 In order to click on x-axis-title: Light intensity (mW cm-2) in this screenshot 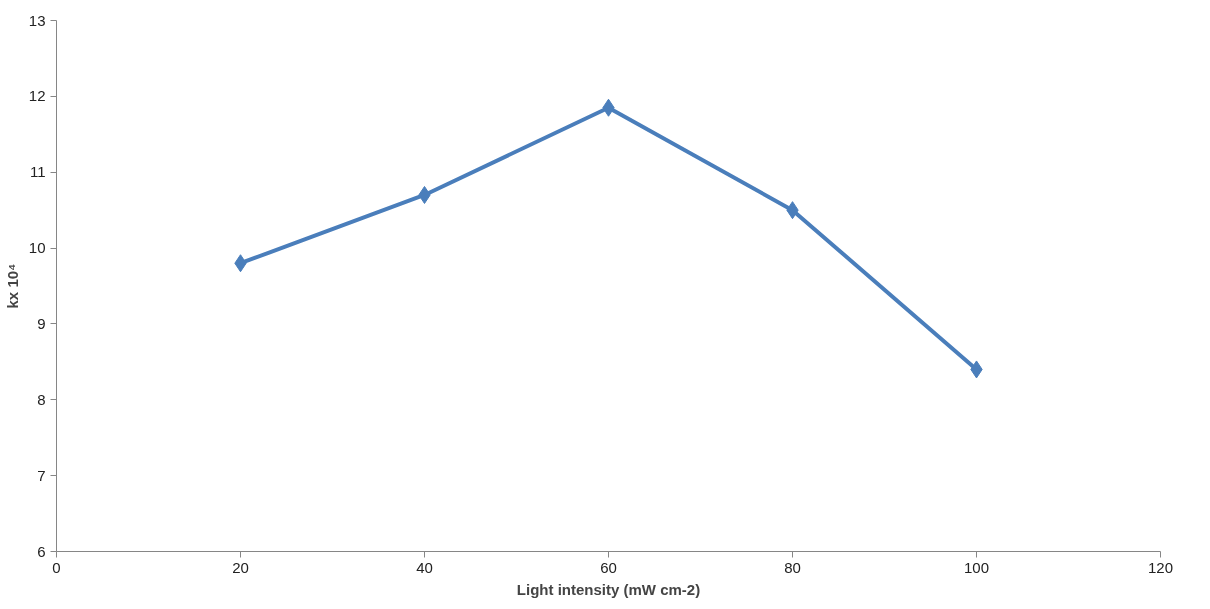, I will do `click(608, 589)`.